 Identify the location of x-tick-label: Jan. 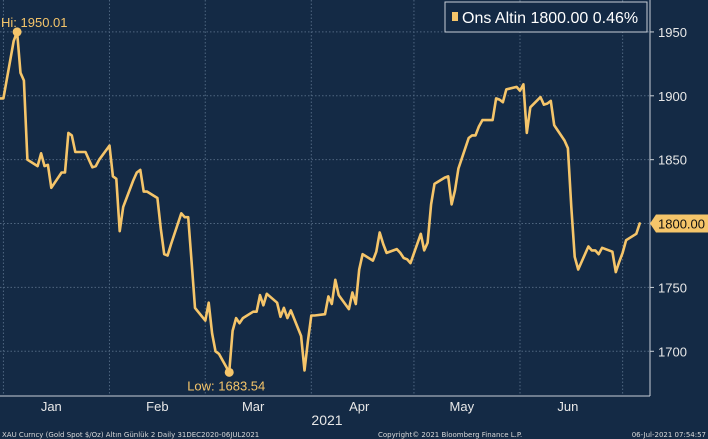
(51, 406).